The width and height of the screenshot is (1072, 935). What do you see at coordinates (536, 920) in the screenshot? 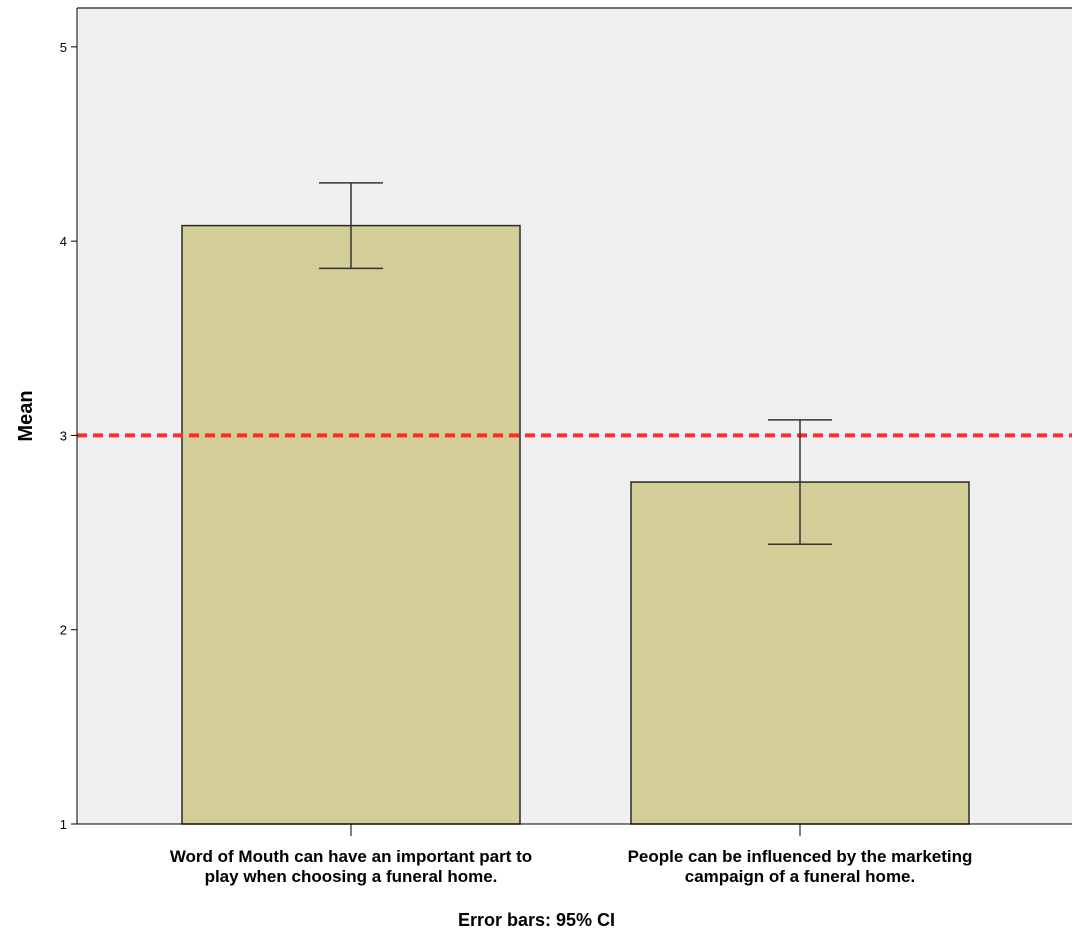
I see `error-bars-footnote: Error bars: 95% CI` at bounding box center [536, 920].